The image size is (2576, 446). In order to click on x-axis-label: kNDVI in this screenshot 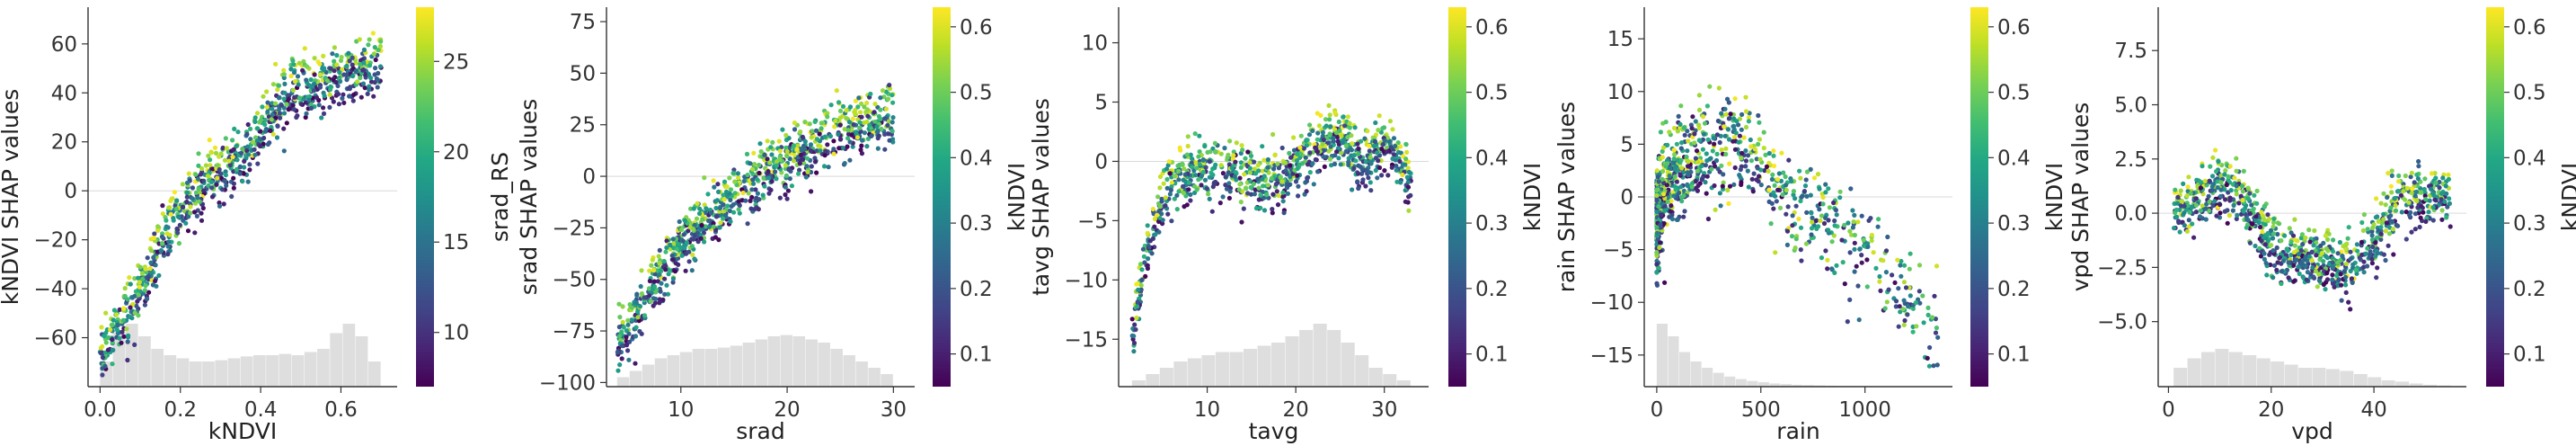, I will do `click(243, 431)`.